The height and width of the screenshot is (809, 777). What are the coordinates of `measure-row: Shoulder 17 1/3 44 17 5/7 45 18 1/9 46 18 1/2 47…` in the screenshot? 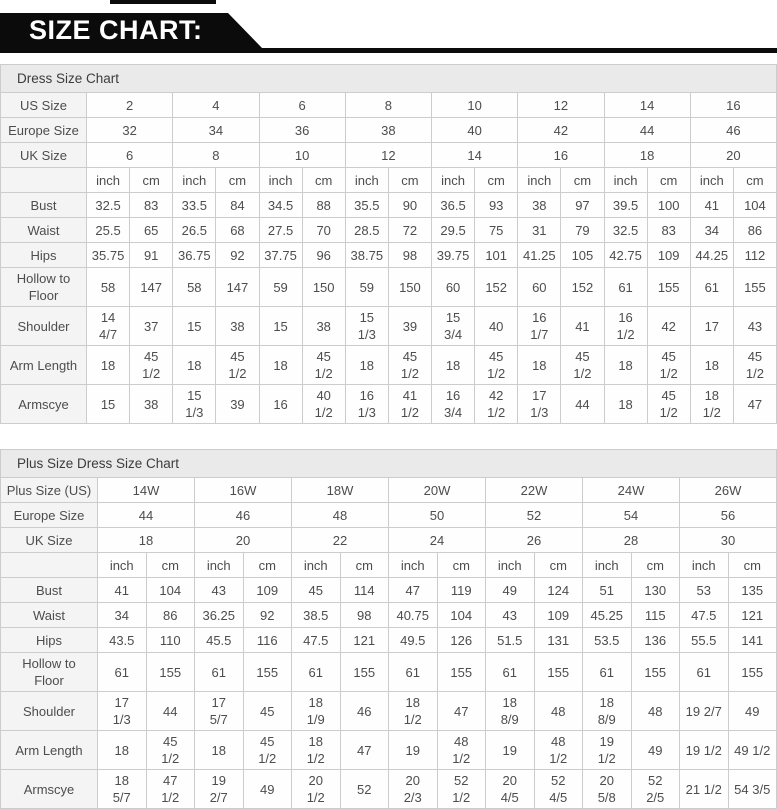 It's located at (388, 711).